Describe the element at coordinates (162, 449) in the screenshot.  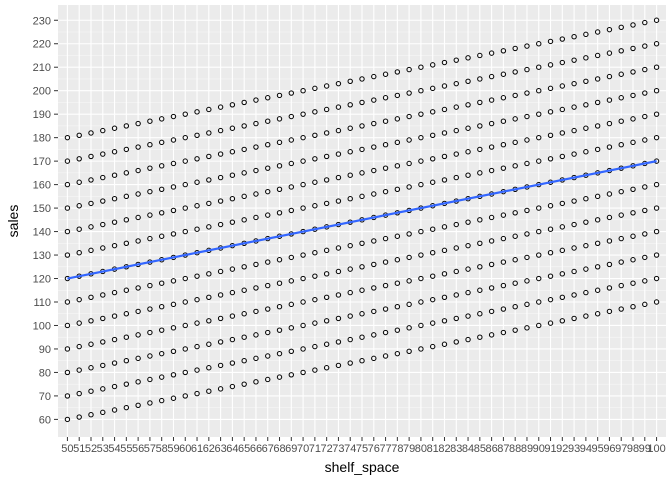
I see `x-tick-label: 58` at that location.